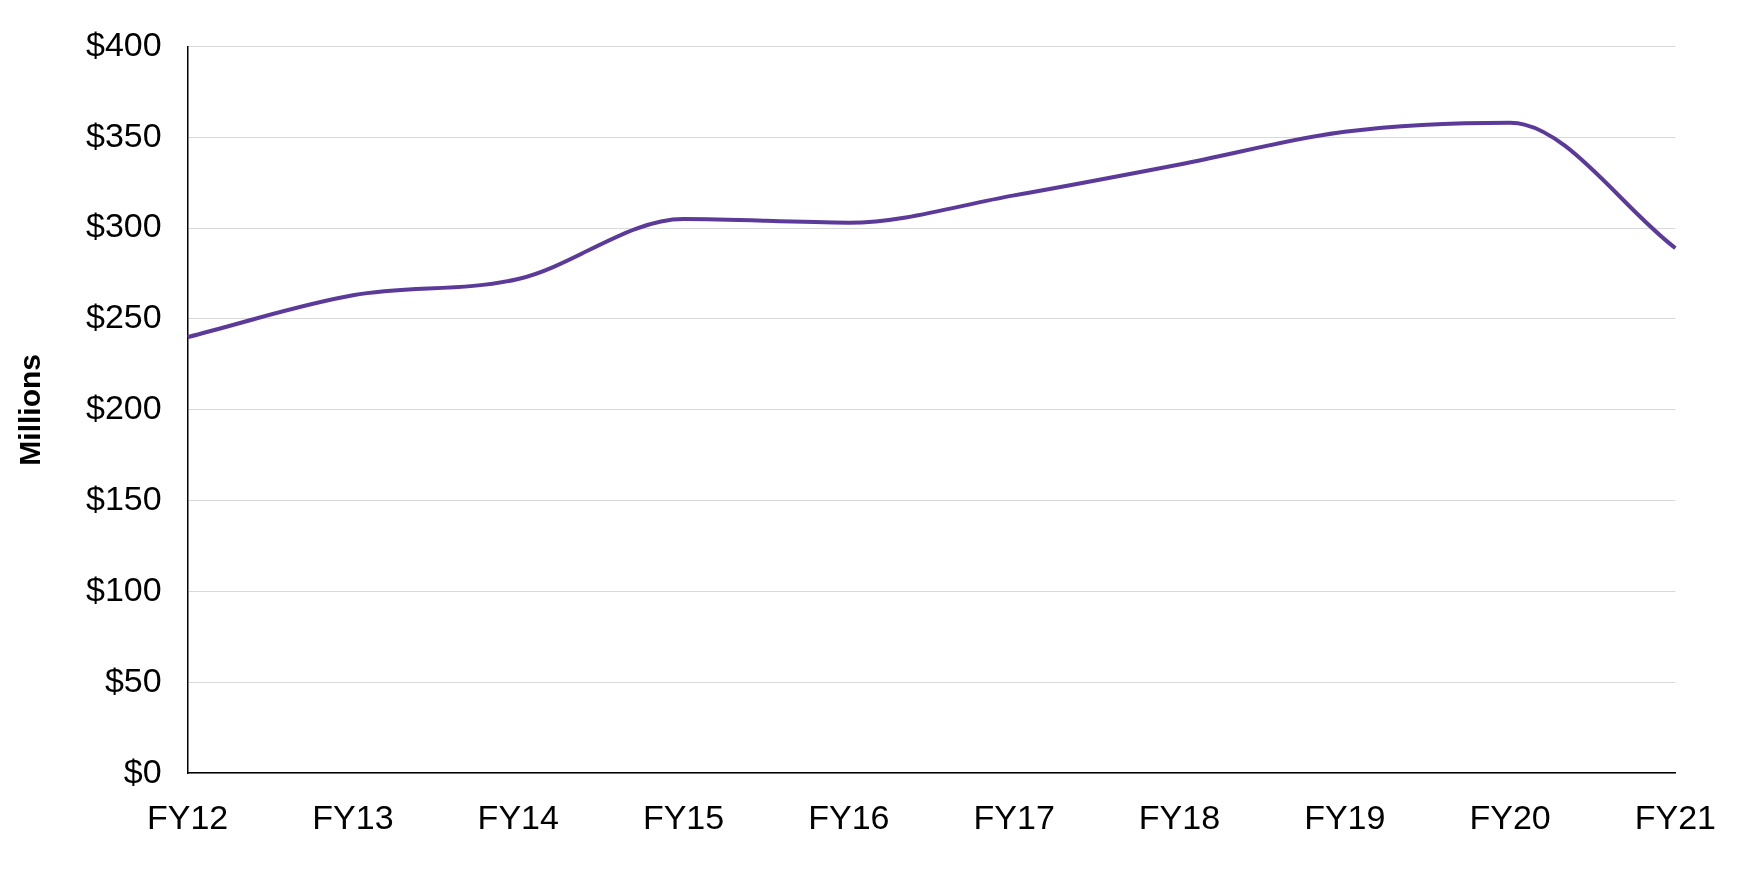 This screenshot has height=876, width=1742. I want to click on y-tick-label: $100, so click(124, 588).